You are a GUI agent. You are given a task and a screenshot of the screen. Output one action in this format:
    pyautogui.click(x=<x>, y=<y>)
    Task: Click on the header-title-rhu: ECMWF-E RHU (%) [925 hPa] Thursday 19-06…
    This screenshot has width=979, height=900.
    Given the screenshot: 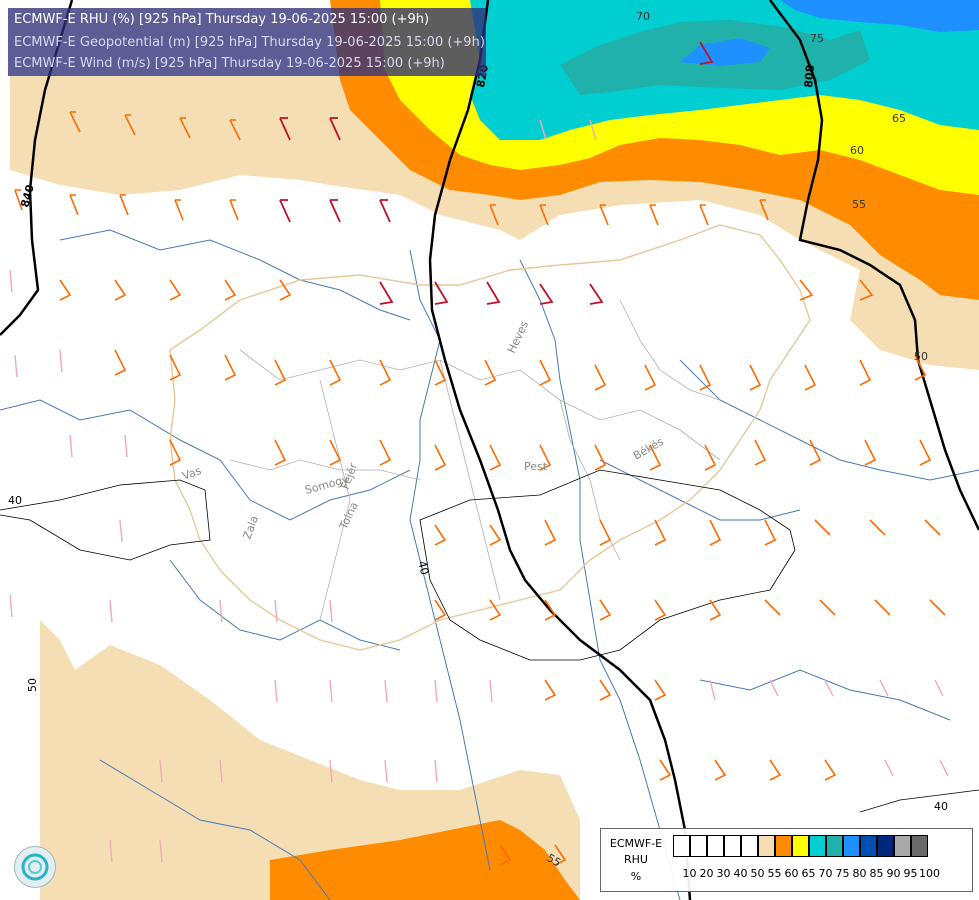 What is the action you would take?
    pyautogui.click(x=222, y=19)
    